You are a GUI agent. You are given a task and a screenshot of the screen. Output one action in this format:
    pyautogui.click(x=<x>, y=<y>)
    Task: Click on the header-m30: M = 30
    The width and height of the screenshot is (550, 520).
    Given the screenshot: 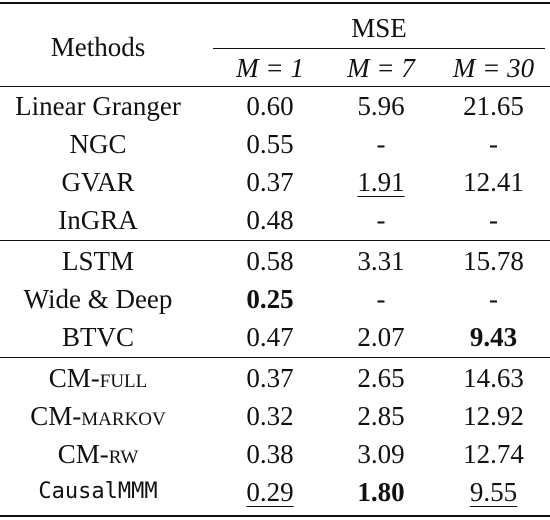 What is the action you would take?
    pyautogui.click(x=493, y=68)
    